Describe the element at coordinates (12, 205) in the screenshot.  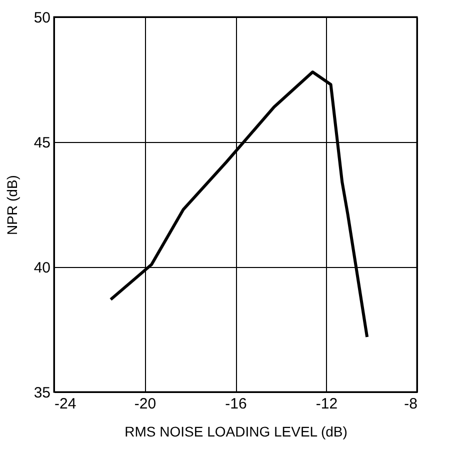
I see `y-axis-title: NPR (dB)` at that location.